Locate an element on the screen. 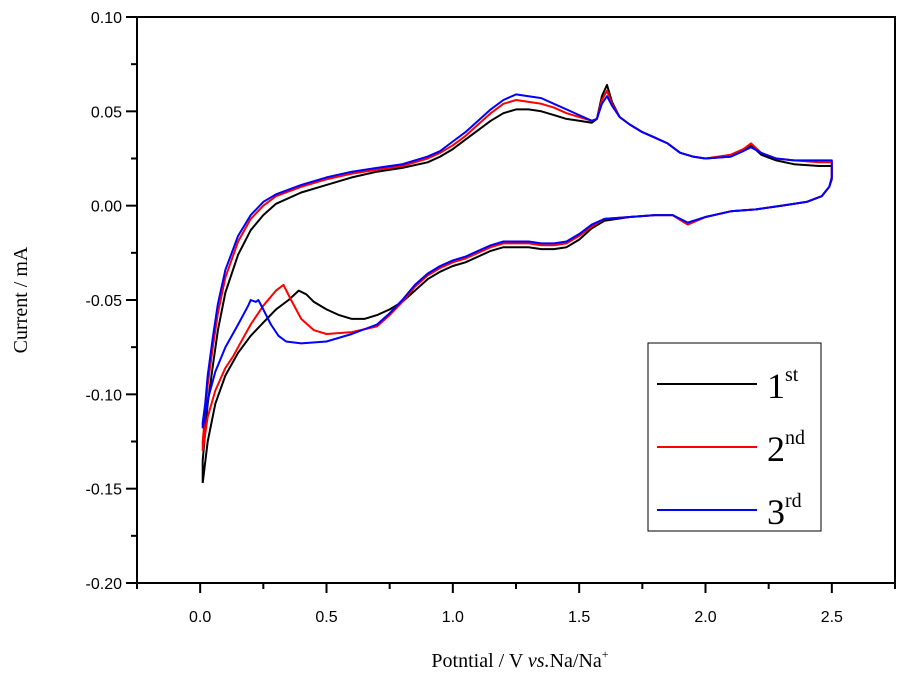 Image resolution: width=900 pixels, height=676 pixels. x-axis-title-main: Potntial / V is located at coordinates (479, 661).